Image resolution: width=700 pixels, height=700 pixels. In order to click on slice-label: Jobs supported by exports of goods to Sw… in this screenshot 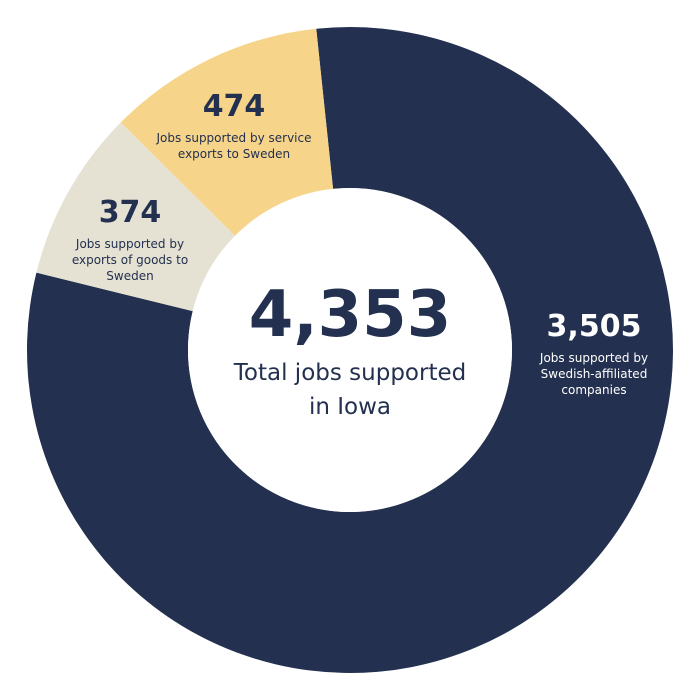, I will do `click(130, 260)`.